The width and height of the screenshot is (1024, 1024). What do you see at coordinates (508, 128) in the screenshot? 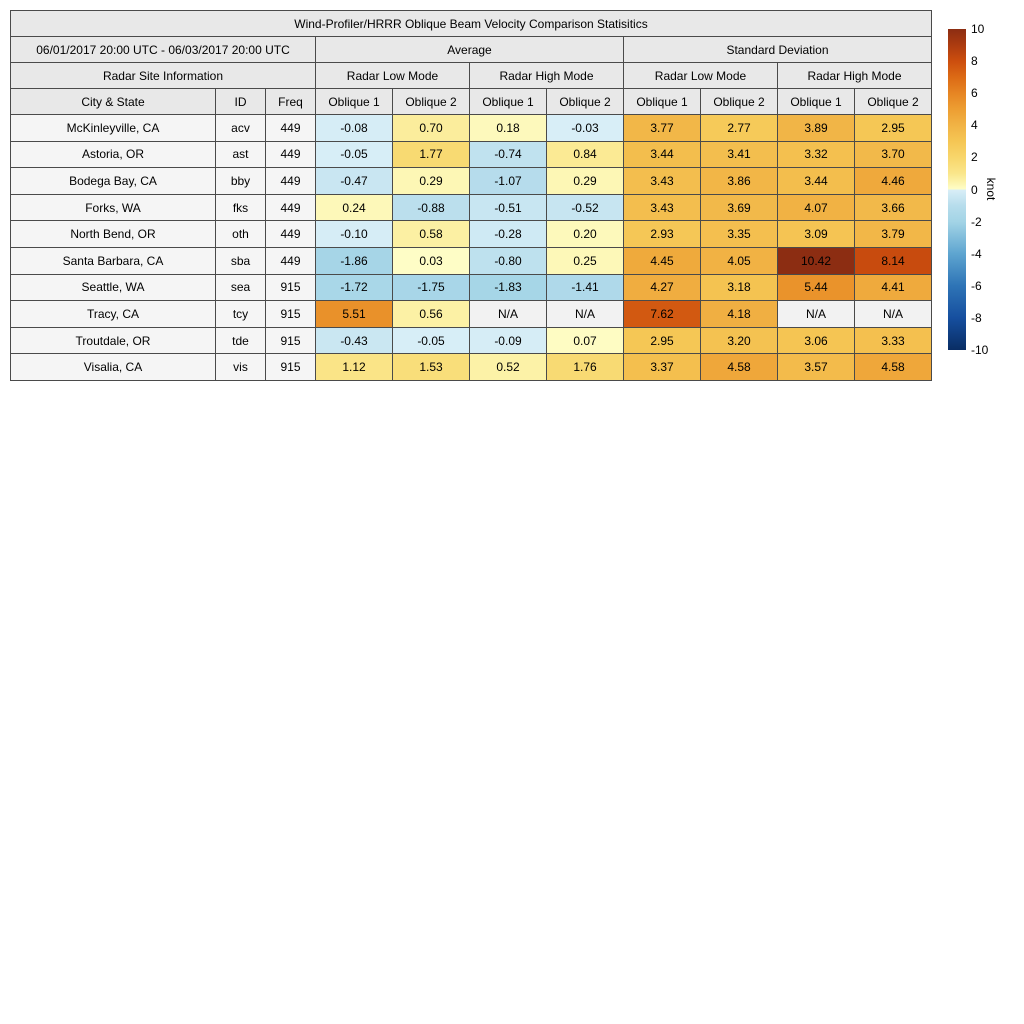
I see `value-cell: 0.18` at bounding box center [508, 128].